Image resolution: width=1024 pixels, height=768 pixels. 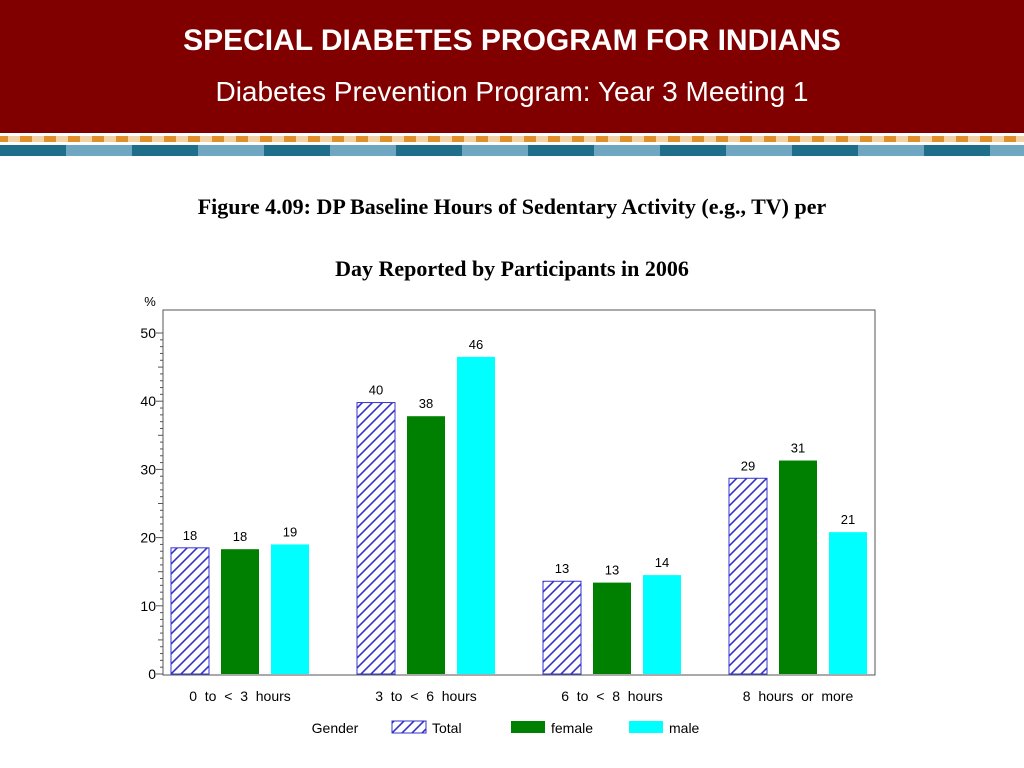 What do you see at coordinates (426, 403) in the screenshot?
I see `bar-value-label: 38` at bounding box center [426, 403].